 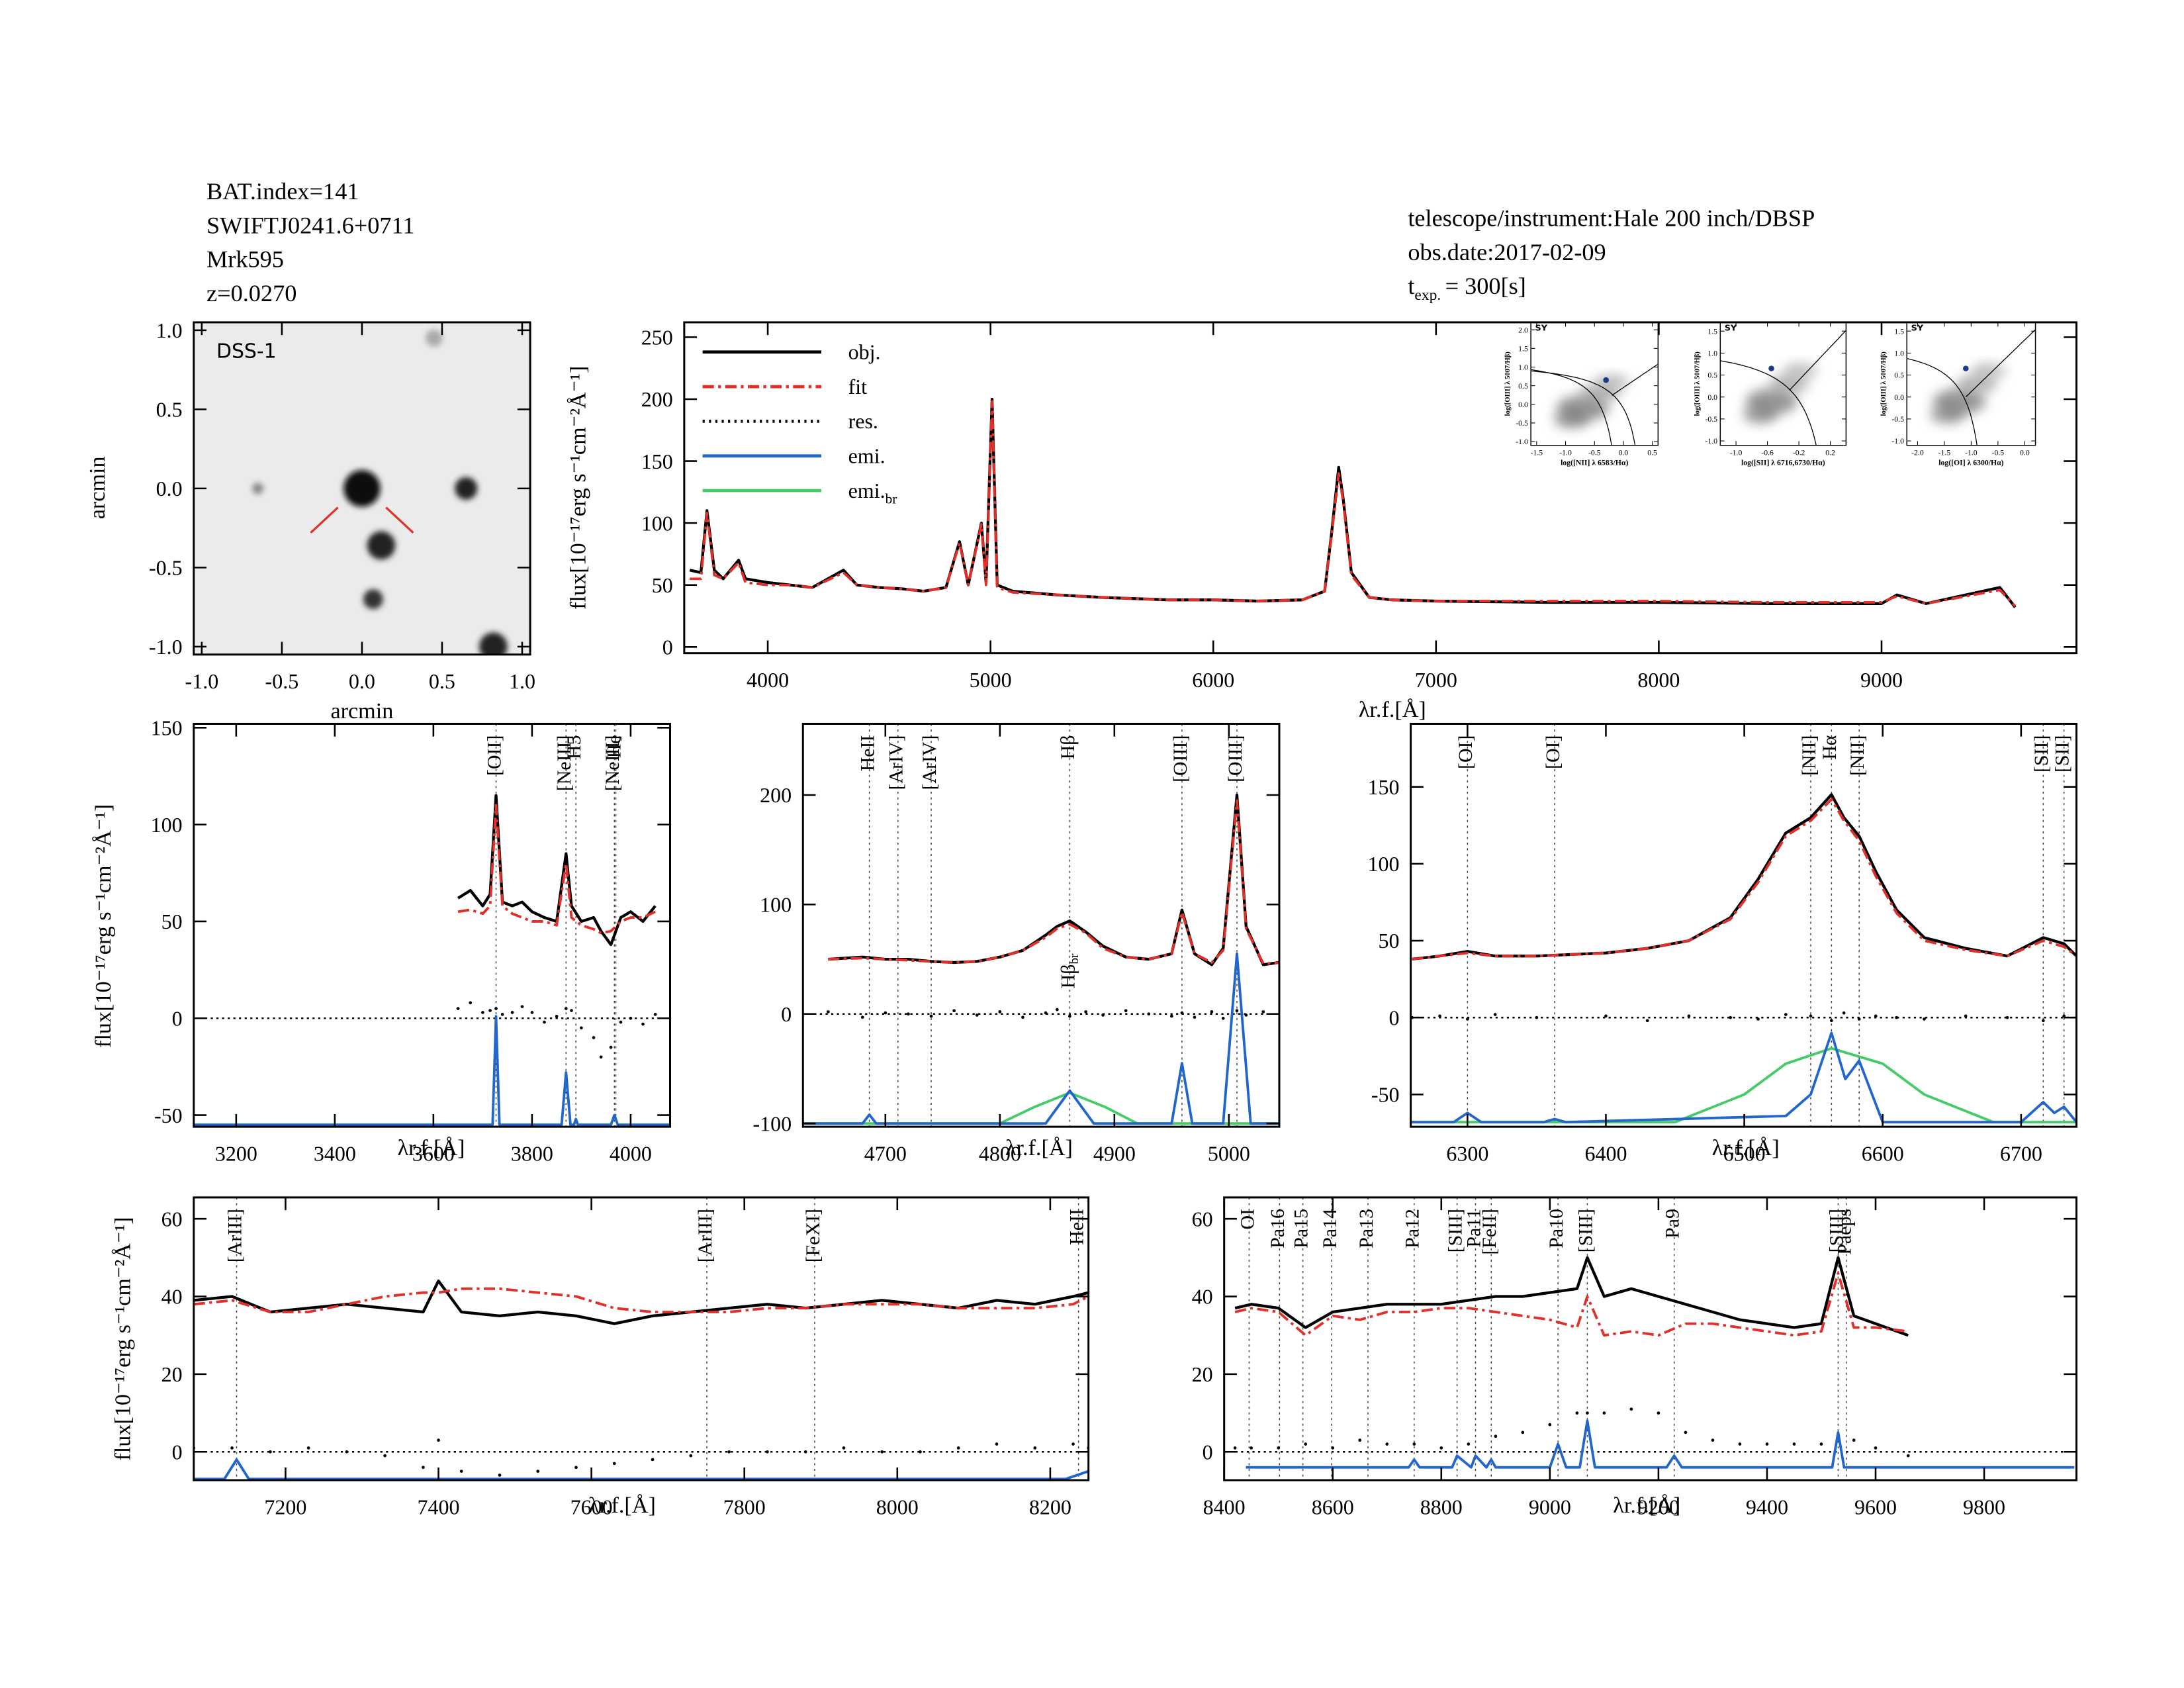 What do you see at coordinates (863, 421) in the screenshot?
I see `legend-name: res.` at bounding box center [863, 421].